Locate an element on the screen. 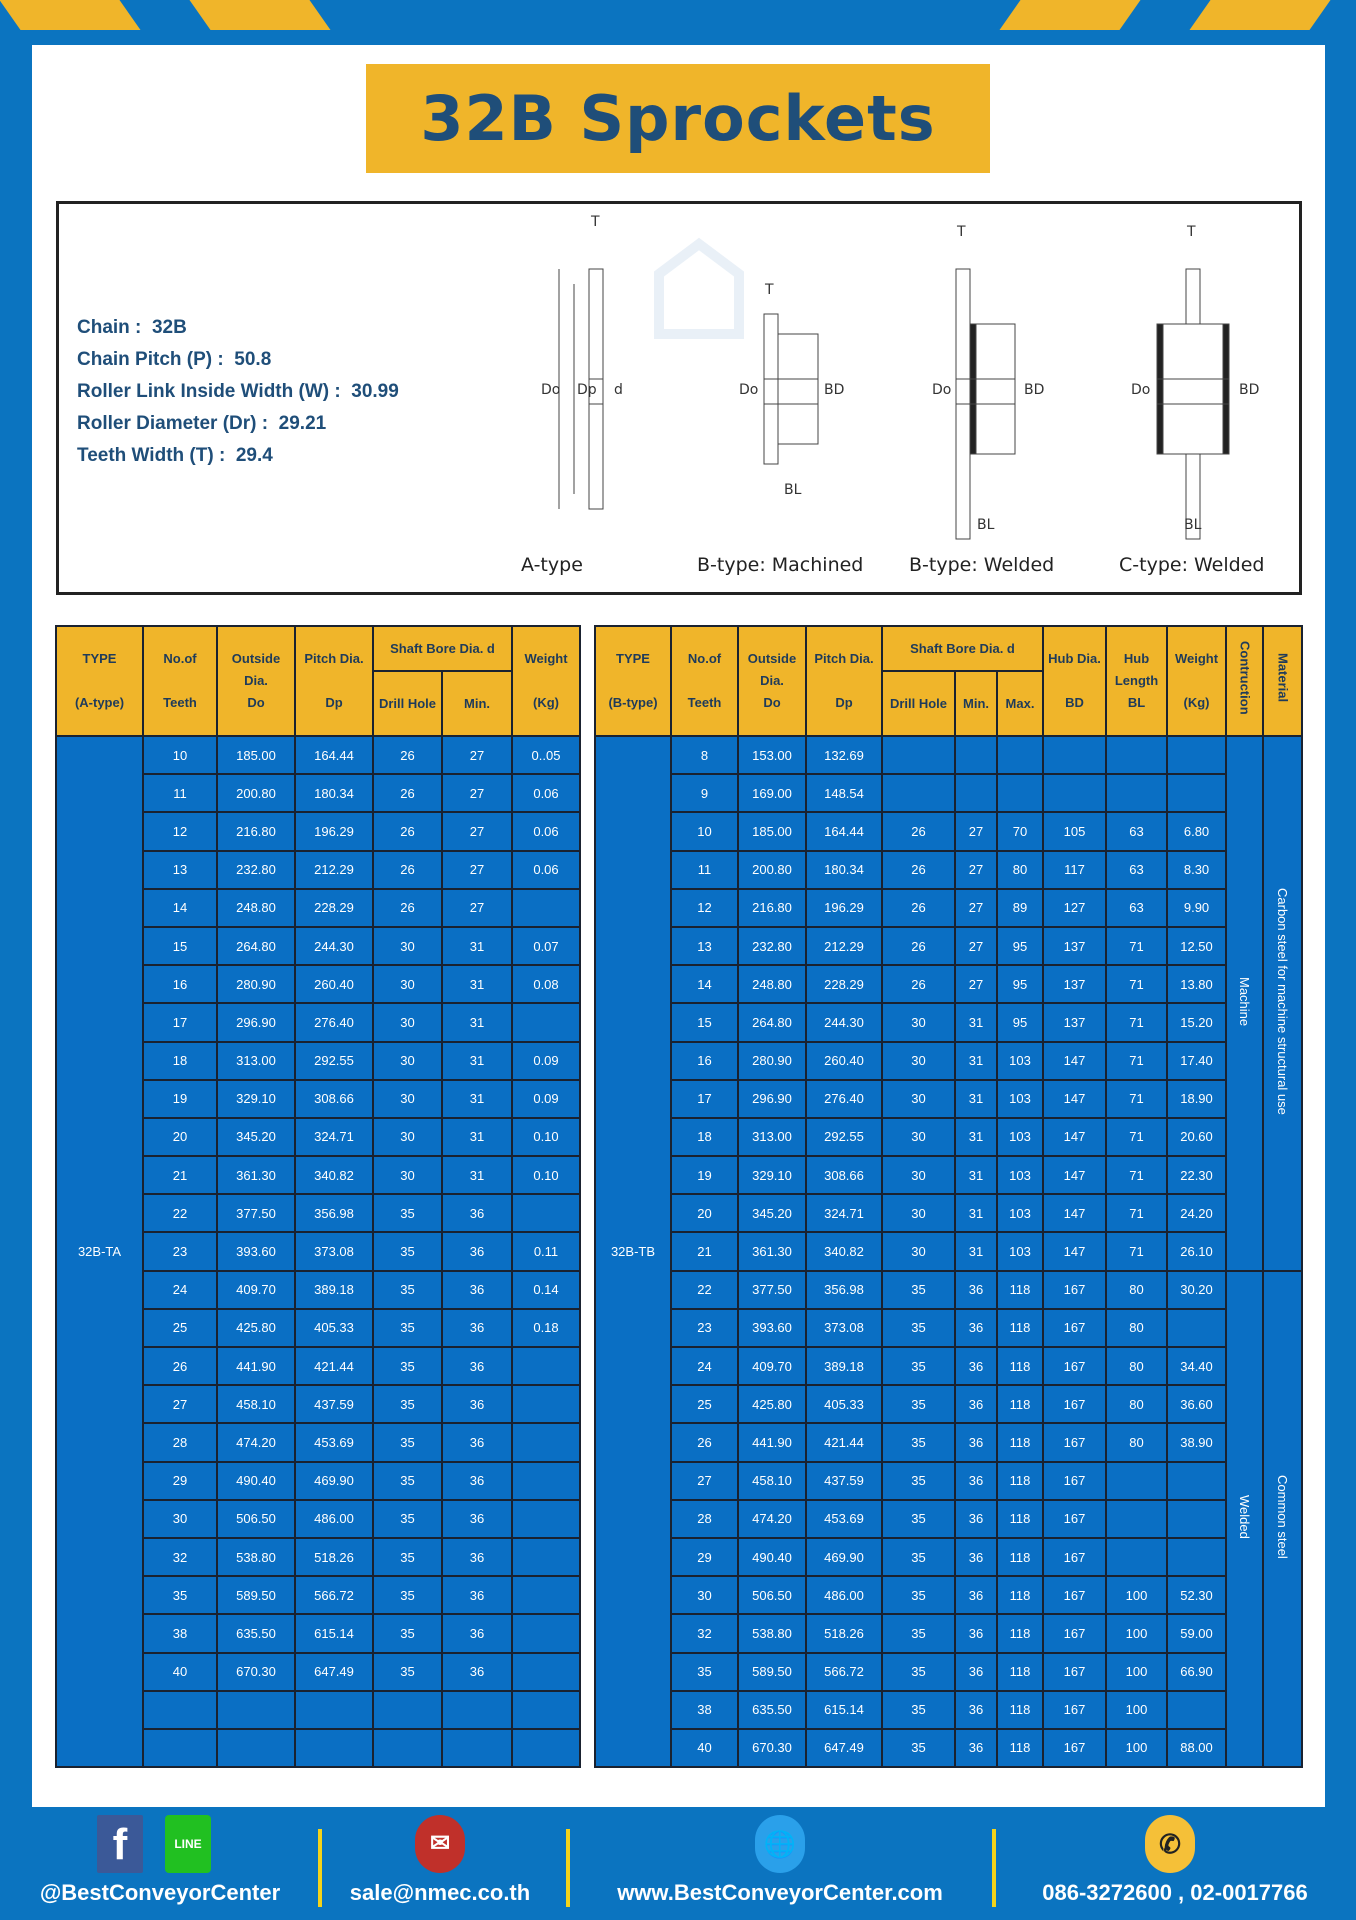 This screenshot has height=1920, width=1356. table-cell: 20 is located at coordinates (704, 1213).